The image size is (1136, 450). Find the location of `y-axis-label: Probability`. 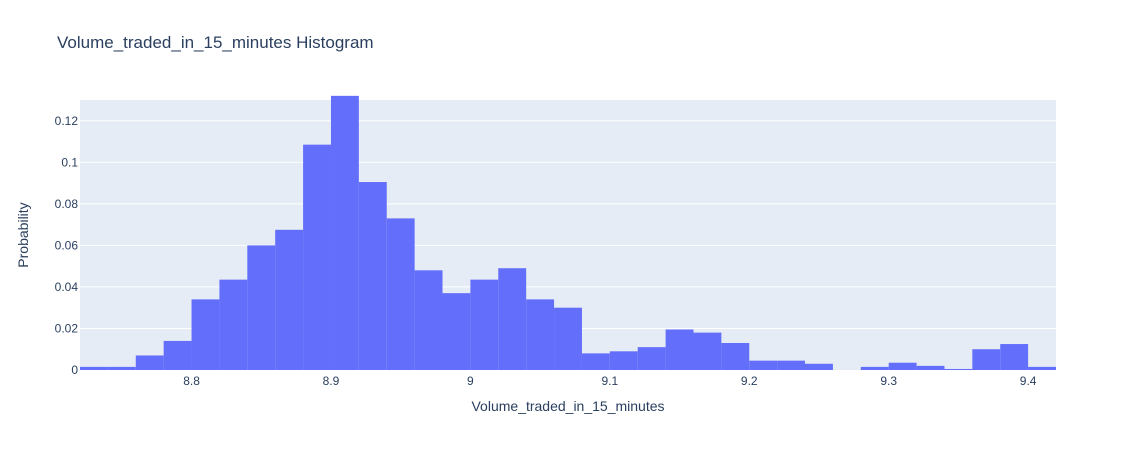

y-axis-label: Probability is located at coordinates (23, 234).